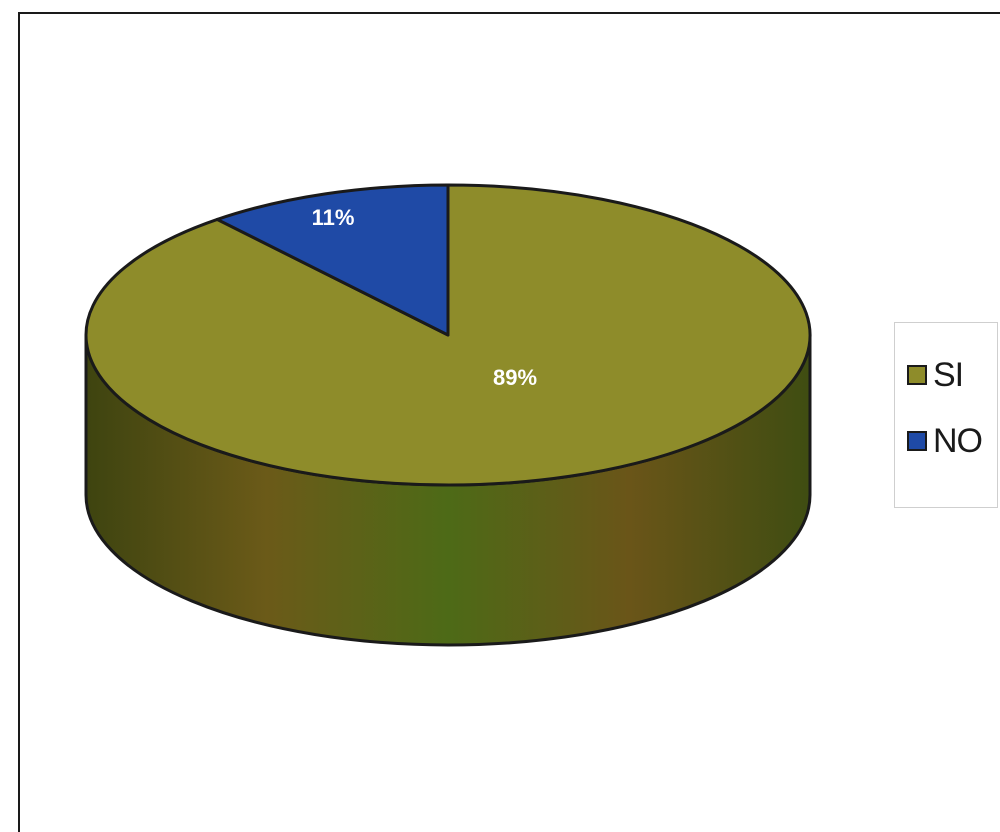 The image size is (1000, 832). I want to click on legend-swatch-no, so click(917, 441).